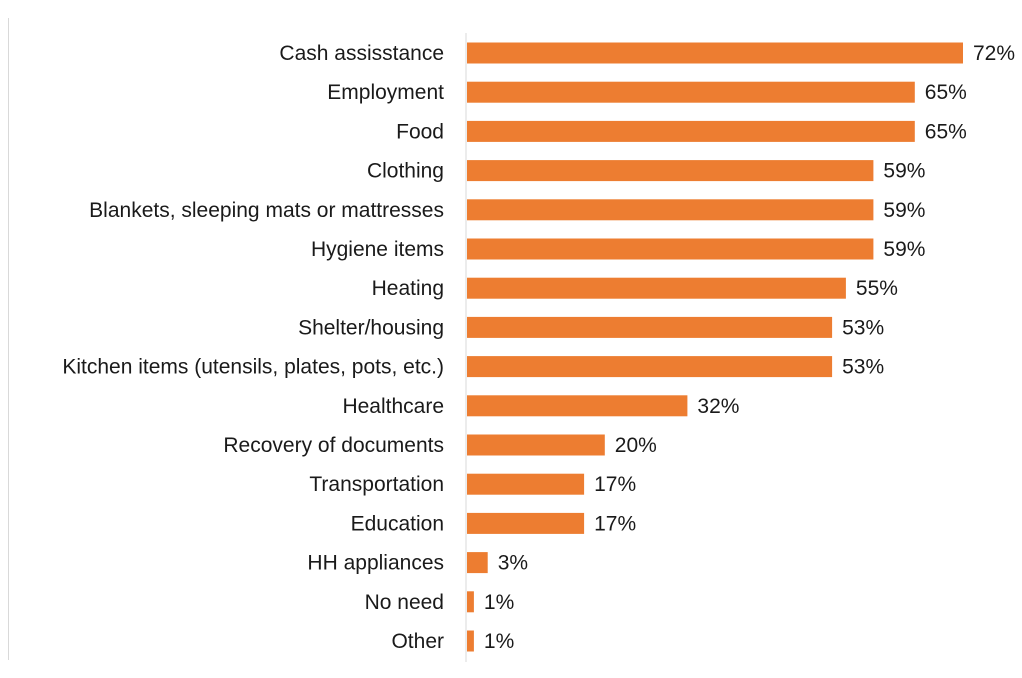 This screenshot has height=678, width=1022. What do you see at coordinates (499, 641) in the screenshot?
I see `value-label-15: 1%` at bounding box center [499, 641].